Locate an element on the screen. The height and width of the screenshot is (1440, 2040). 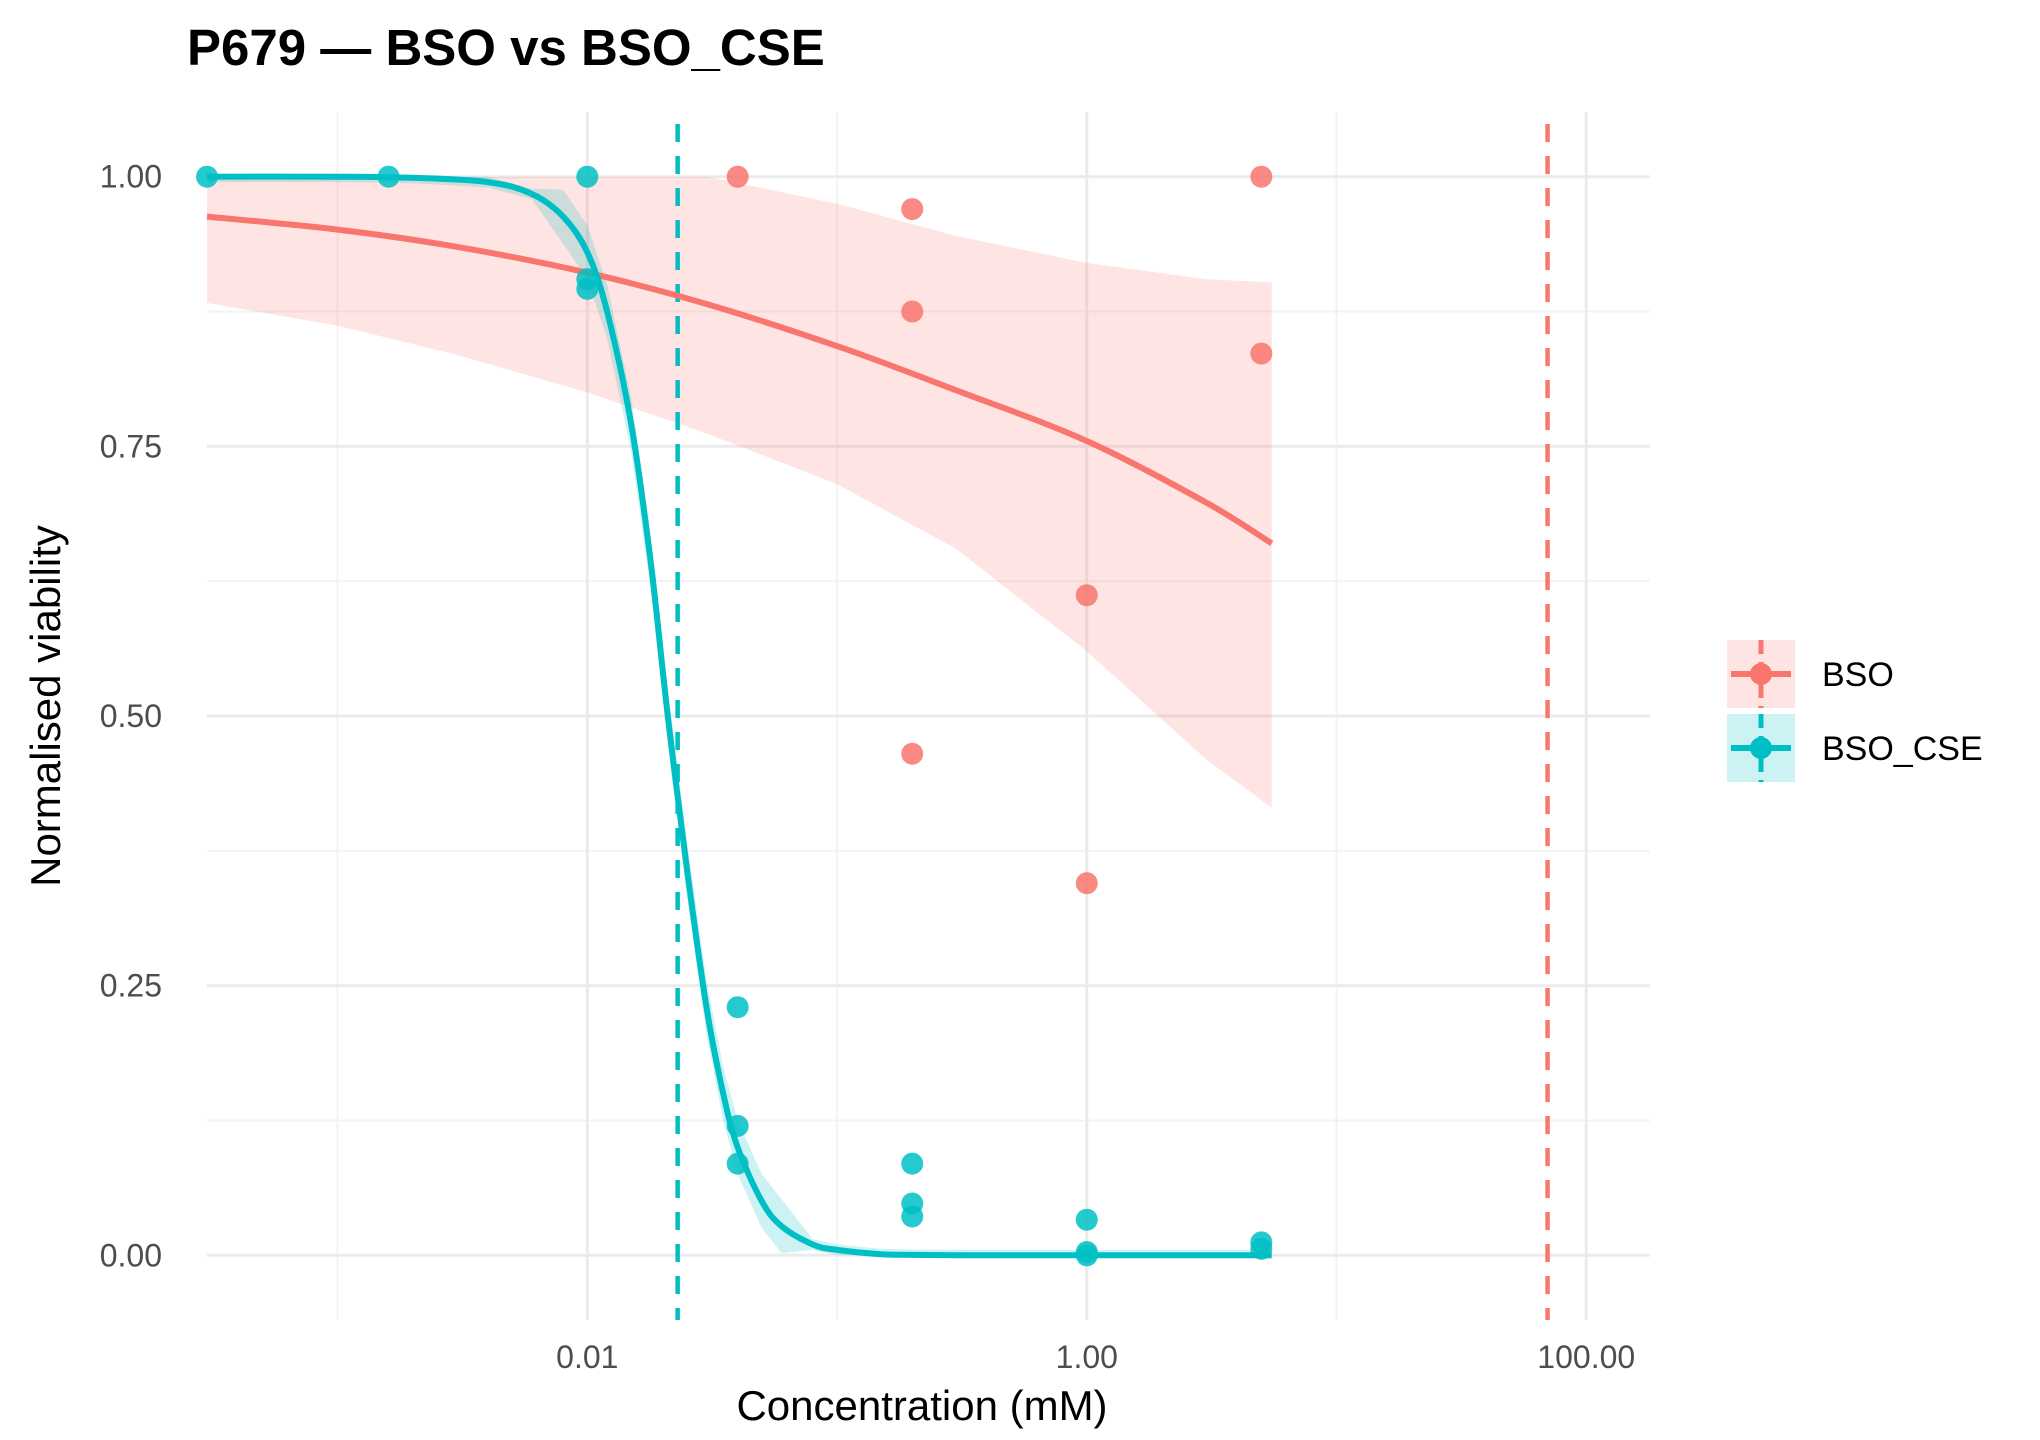
legend-label: BSO is located at coordinates (1858, 675).